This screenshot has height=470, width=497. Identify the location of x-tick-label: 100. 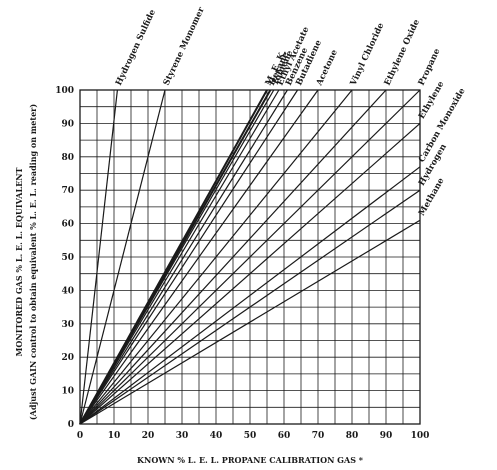
(420, 436).